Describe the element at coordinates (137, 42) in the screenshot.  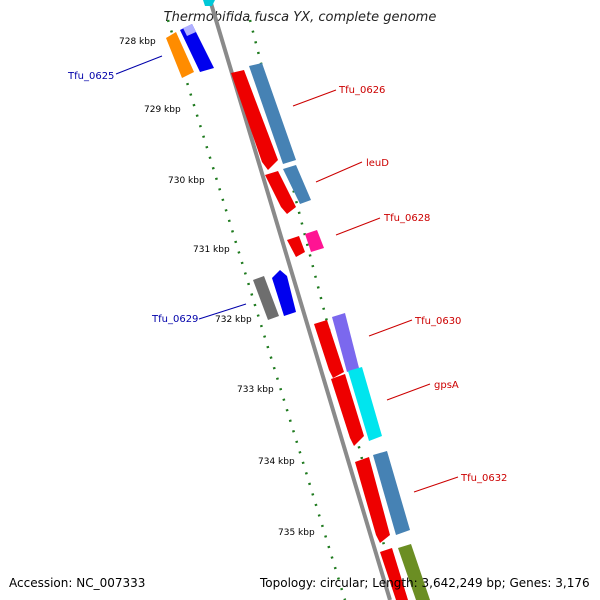
I see `kbp-label: 728 kbp` at that location.